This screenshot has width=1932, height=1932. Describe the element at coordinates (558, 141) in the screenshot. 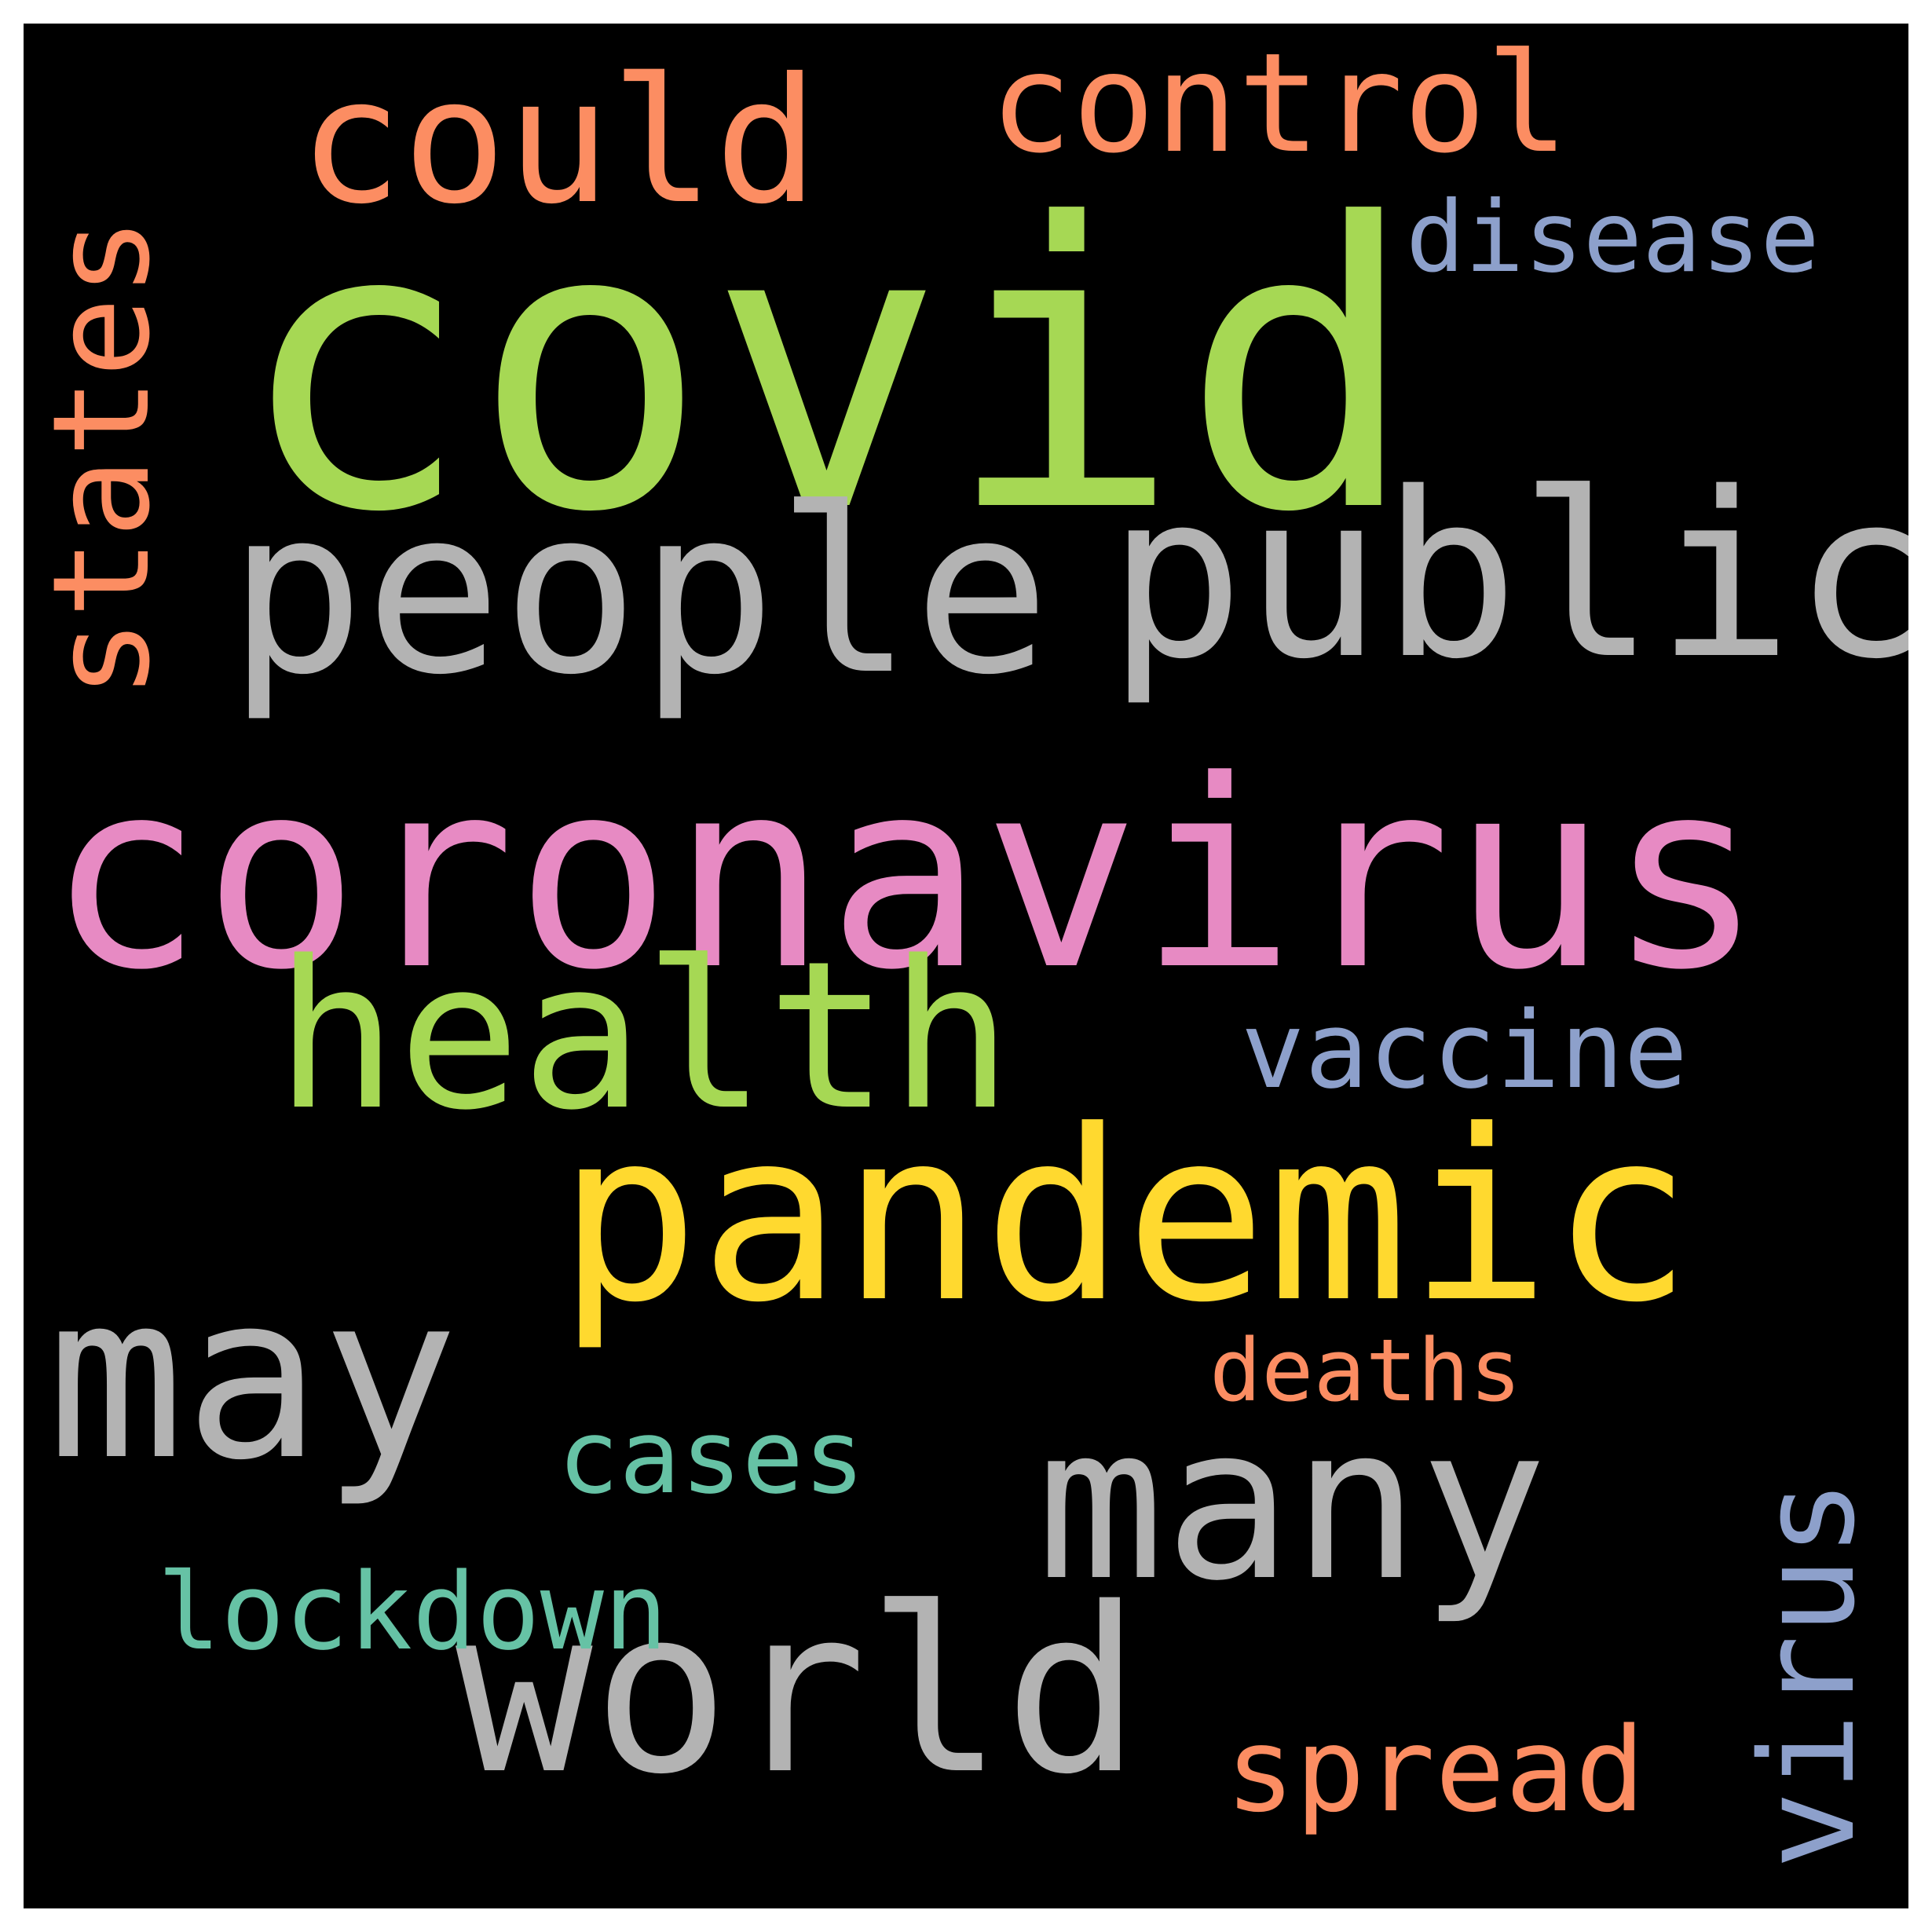

I see `word-could: could` at that location.